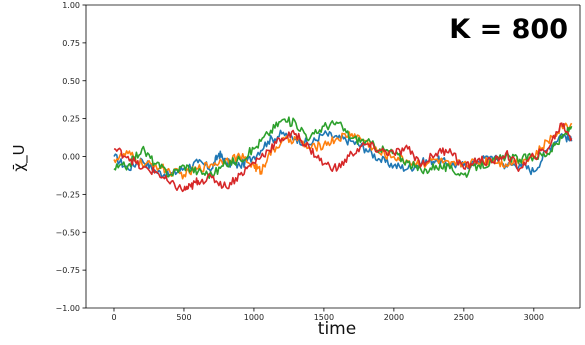 This screenshot has height=345, width=585. Describe the element at coordinates (71, 5) in the screenshot. I see `y-tick-label: 1.00` at that location.